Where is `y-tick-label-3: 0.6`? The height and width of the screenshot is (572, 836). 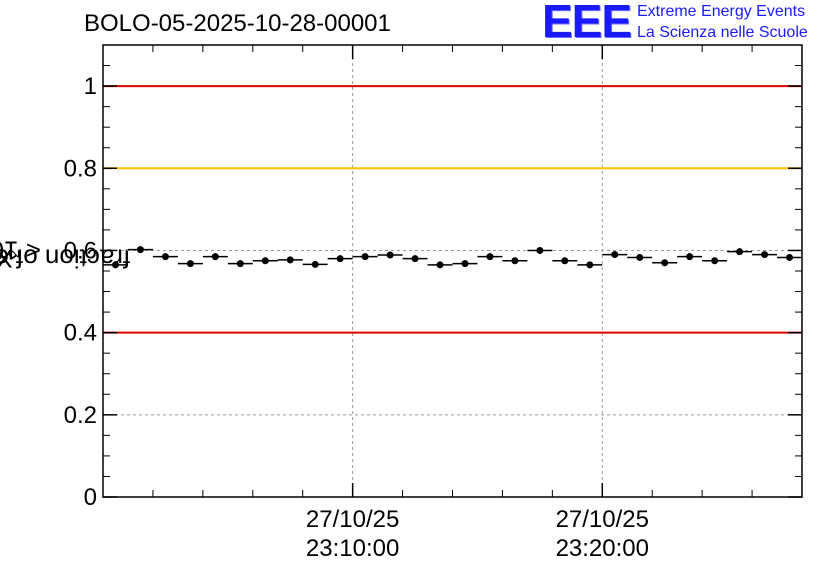
y-tick-label-3: 0.6 is located at coordinates (80, 250).